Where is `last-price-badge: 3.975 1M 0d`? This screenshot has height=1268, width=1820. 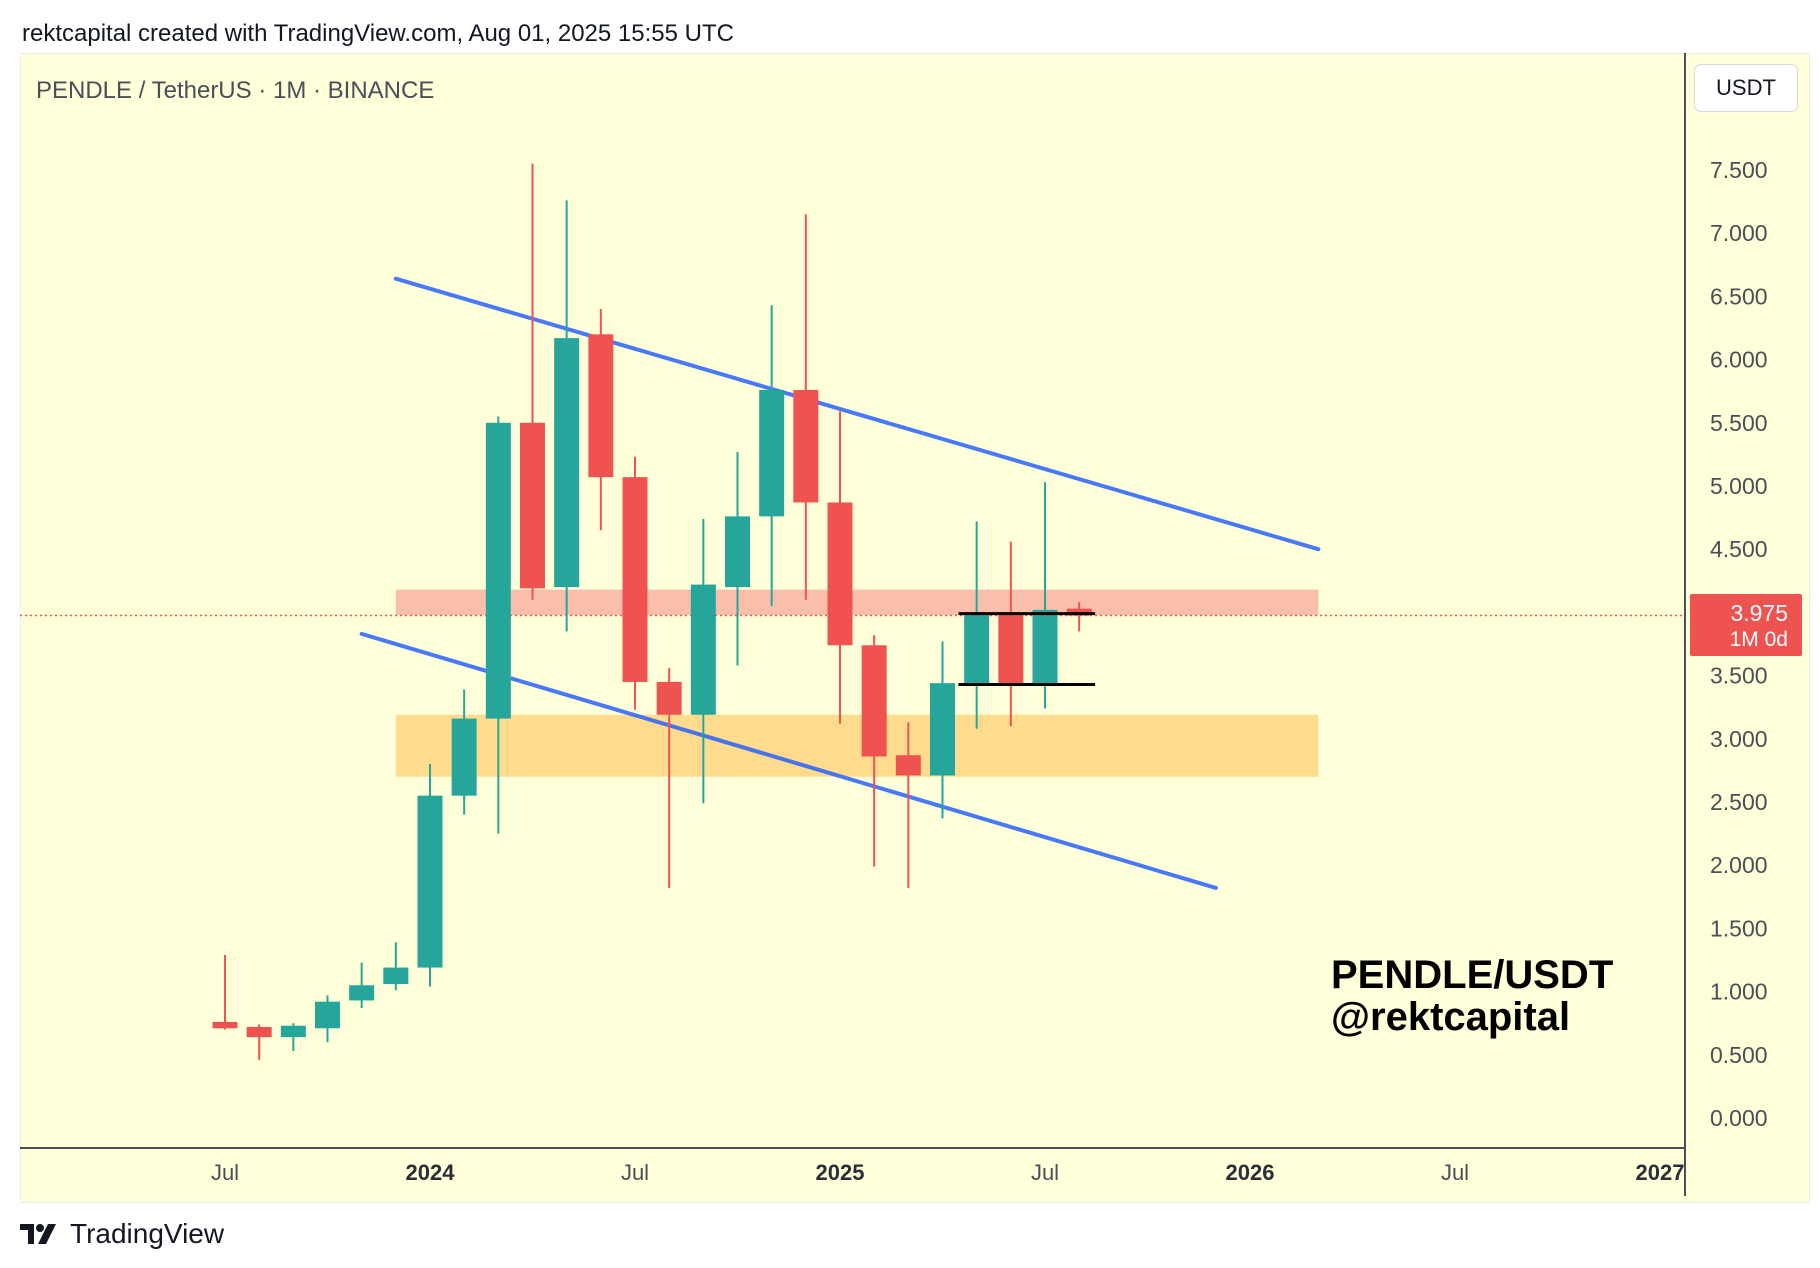
last-price-badge: 3.975 1M 0d is located at coordinates (1746, 625).